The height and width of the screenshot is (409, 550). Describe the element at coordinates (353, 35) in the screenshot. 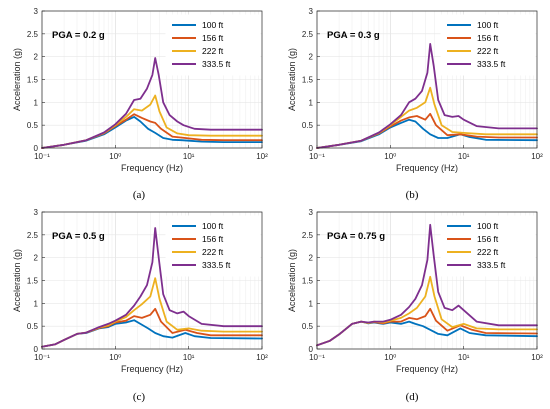

I see `pga-annotation: PGA = 0.3 g` at that location.